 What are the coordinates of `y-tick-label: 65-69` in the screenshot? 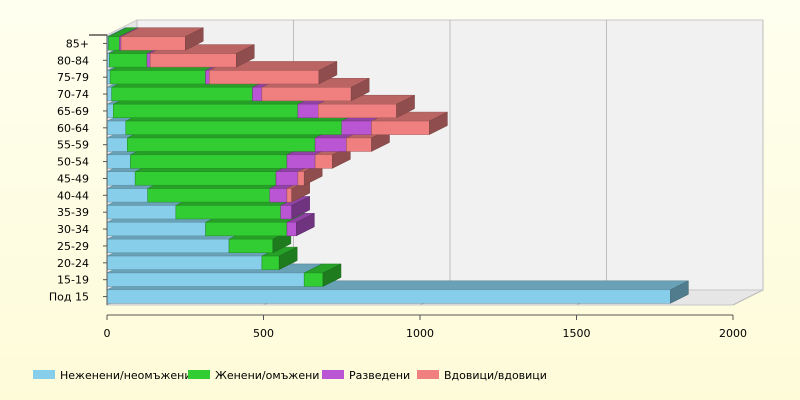 It's located at (73, 111).